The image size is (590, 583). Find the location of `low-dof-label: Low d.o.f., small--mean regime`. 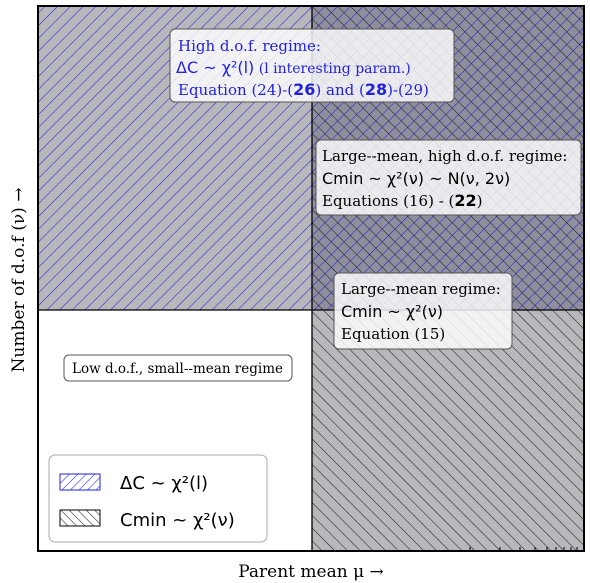

low-dof-label: Low d.o.f., small--mean regime is located at coordinates (177, 369).